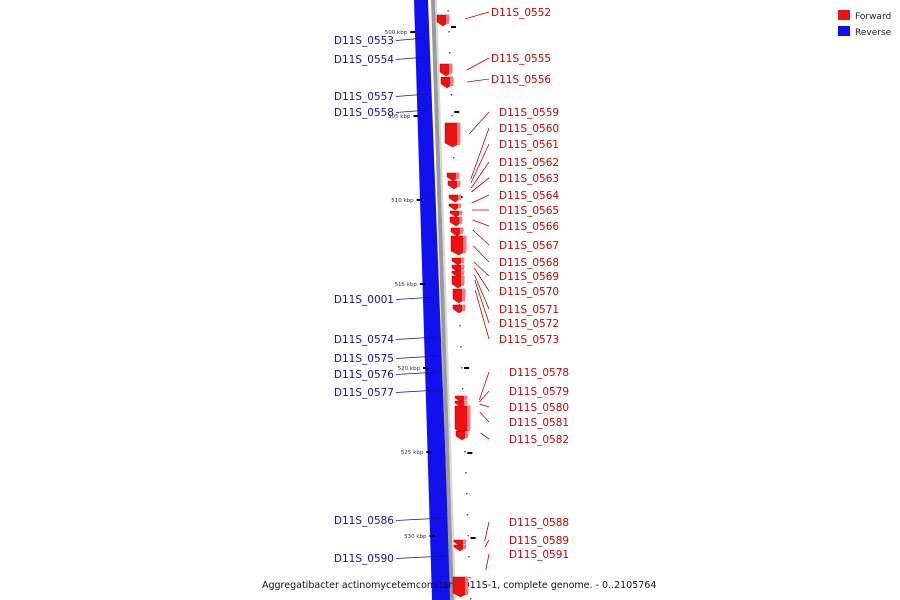  I want to click on forward-gene-label: D11S_0563, so click(529, 179).